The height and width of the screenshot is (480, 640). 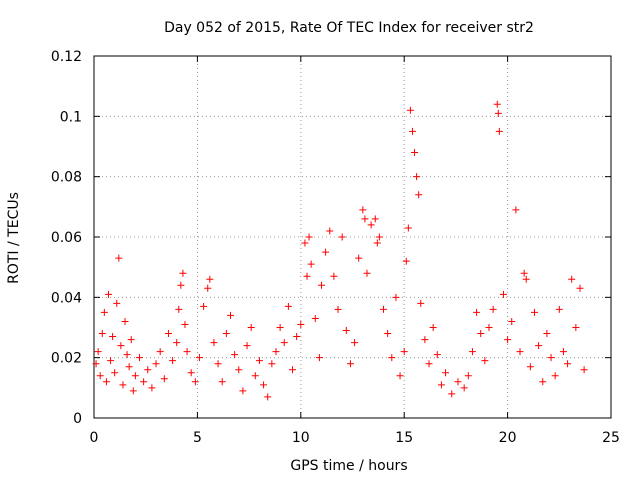 I want to click on x-tick-label: 20, so click(x=508, y=438).